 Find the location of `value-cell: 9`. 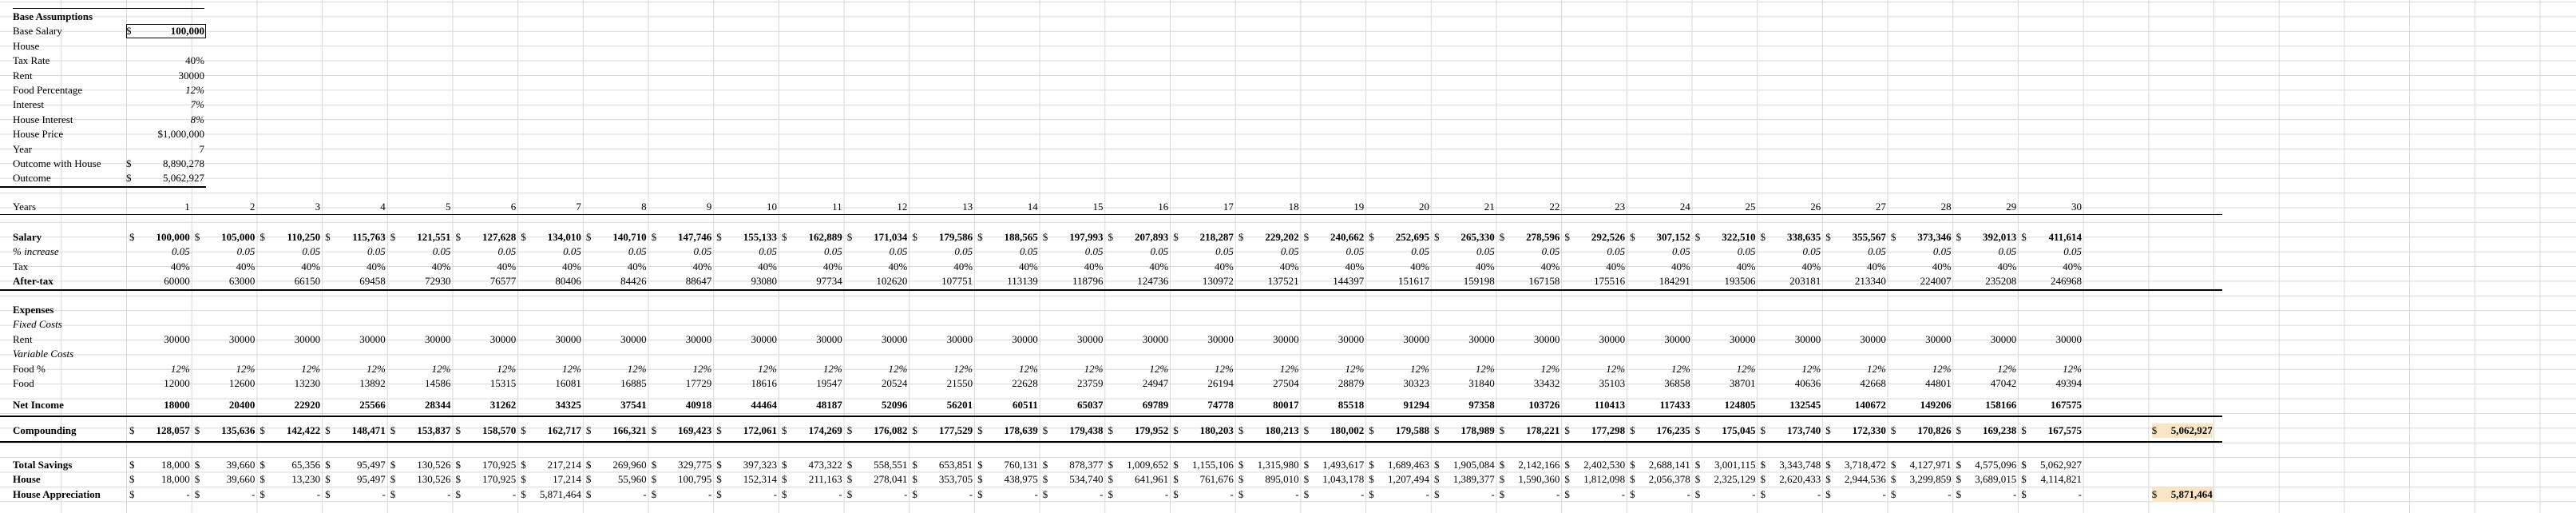

value-cell: 9 is located at coordinates (709, 207).